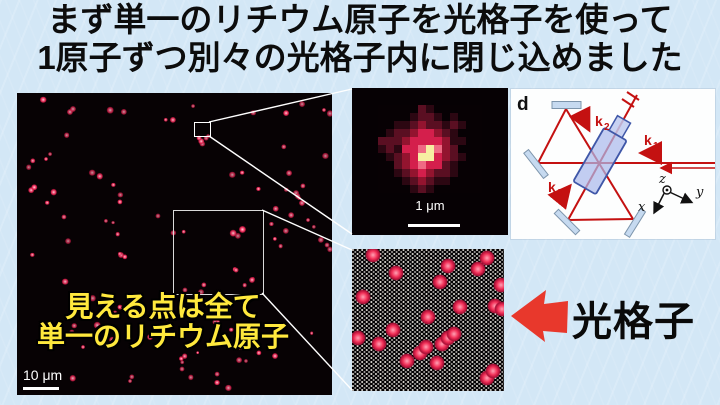 Image resolution: width=720 pixels, height=405 pixels. I want to click on k-labels: k 1 k 2 k 3, so click(603, 156).